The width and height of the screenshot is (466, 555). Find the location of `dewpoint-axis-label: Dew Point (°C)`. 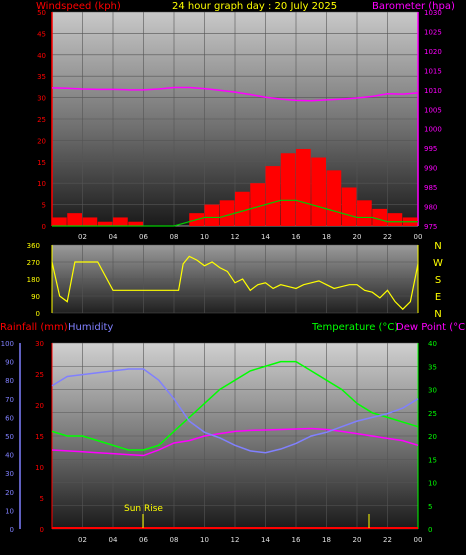

dewpoint-axis-label: Dew Point (°C) is located at coordinates (431, 327).